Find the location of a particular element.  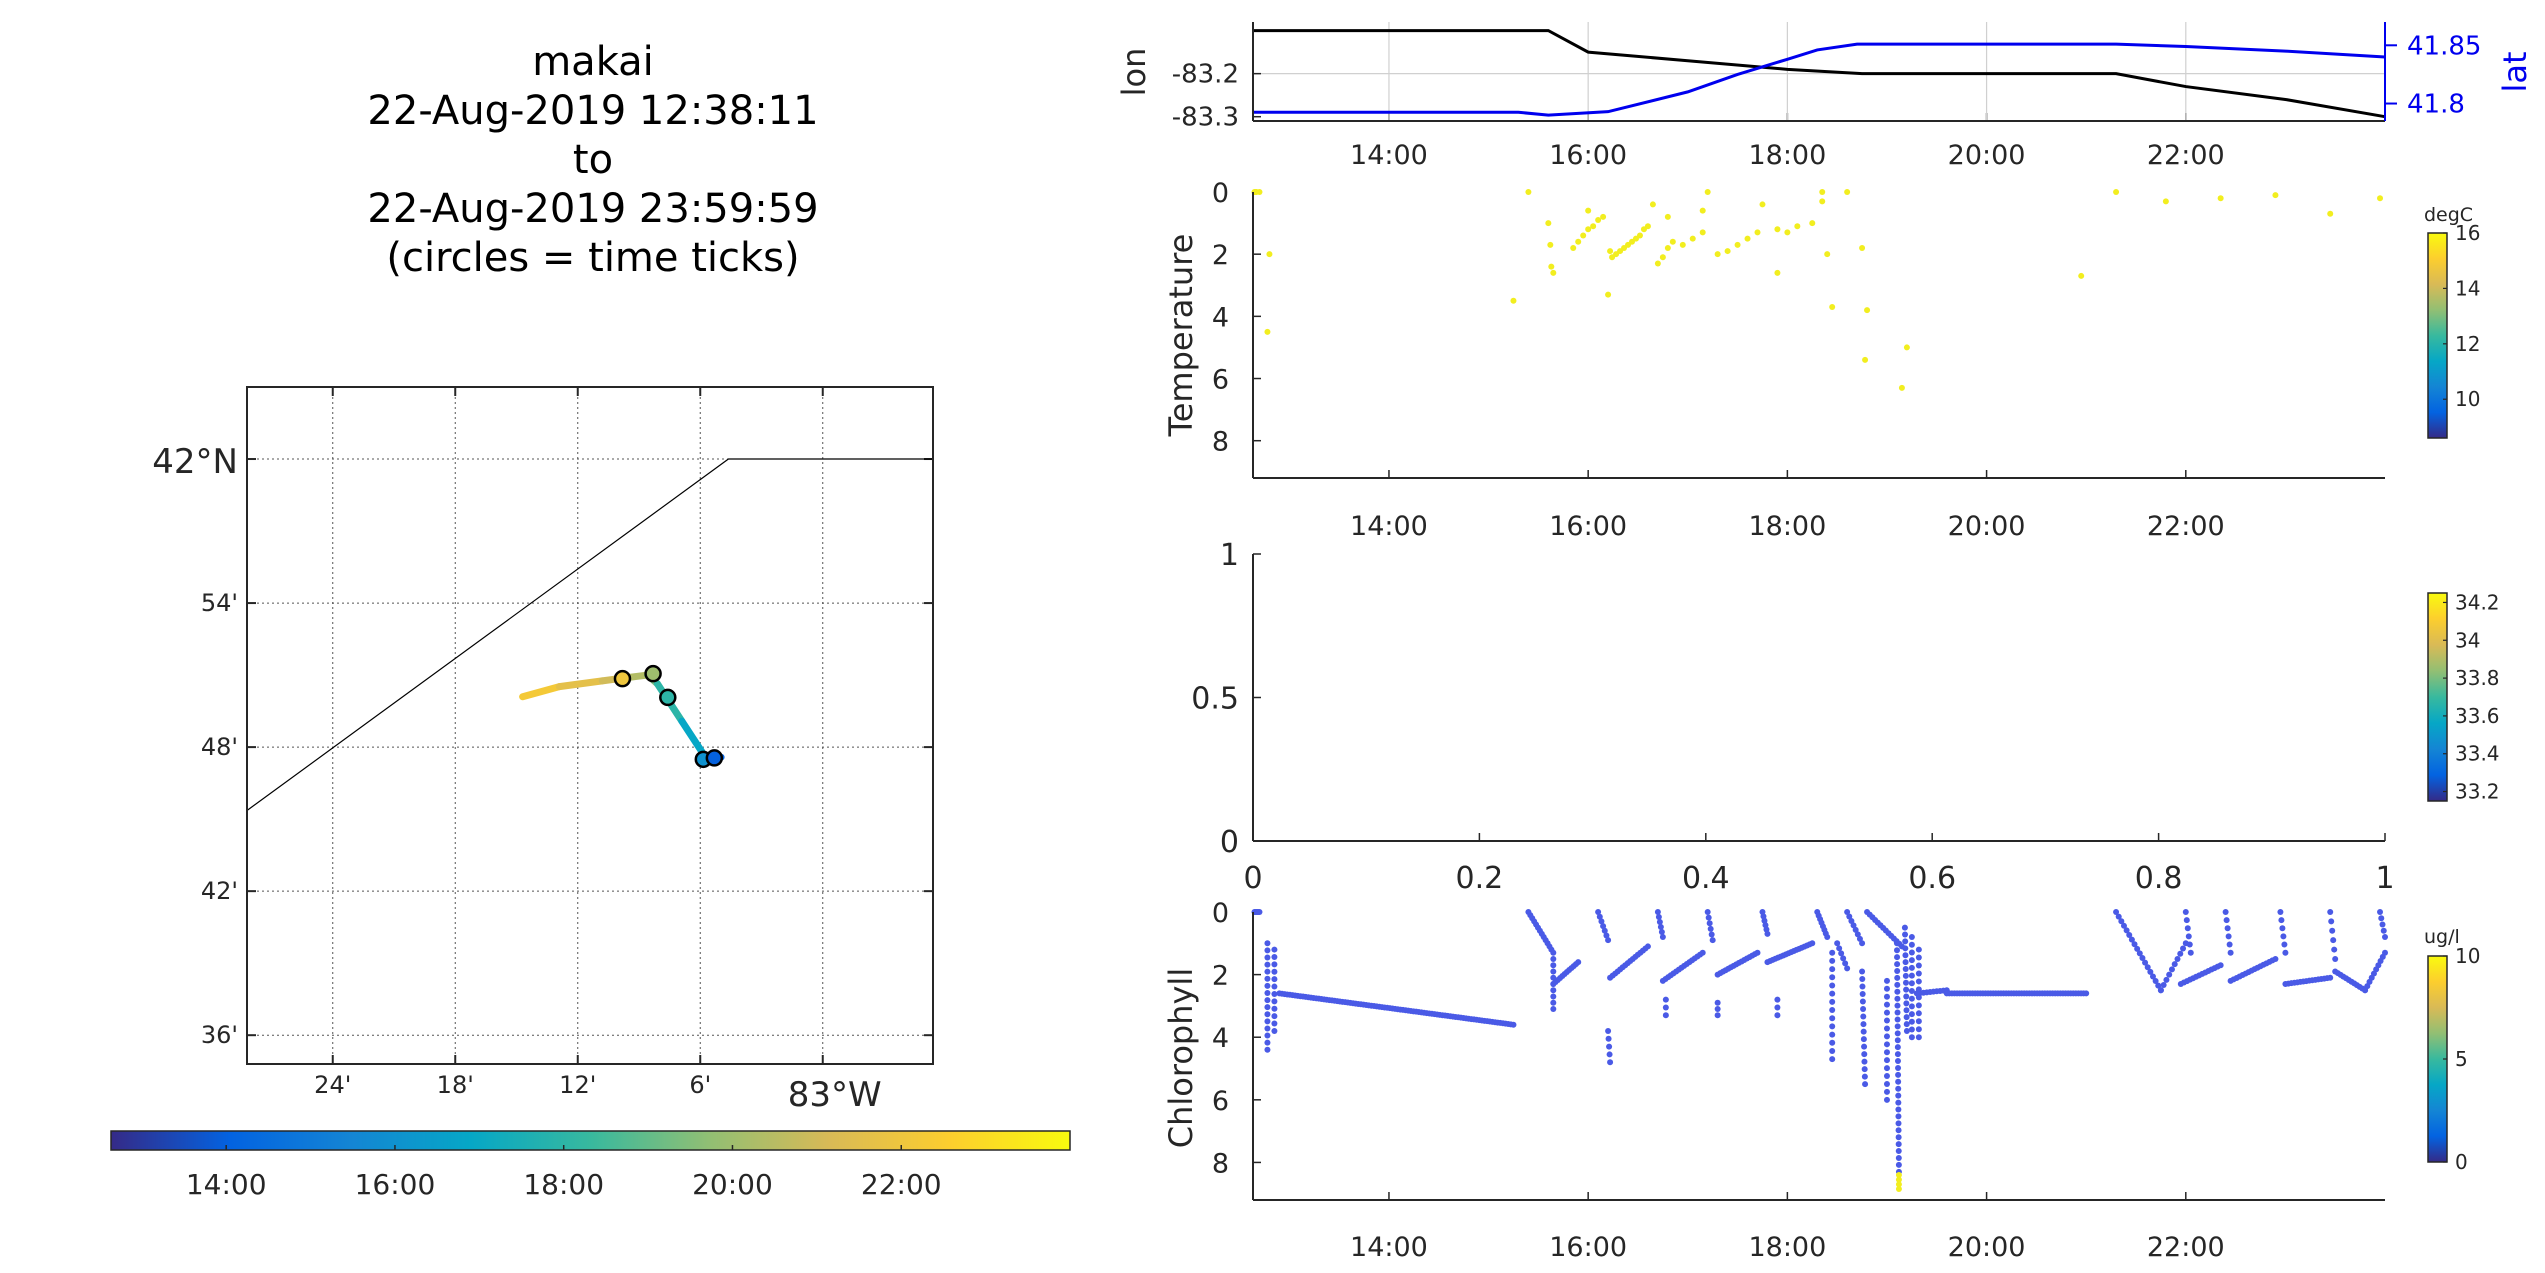

colorbar-tick-label: 14 is located at coordinates (2467, 288).